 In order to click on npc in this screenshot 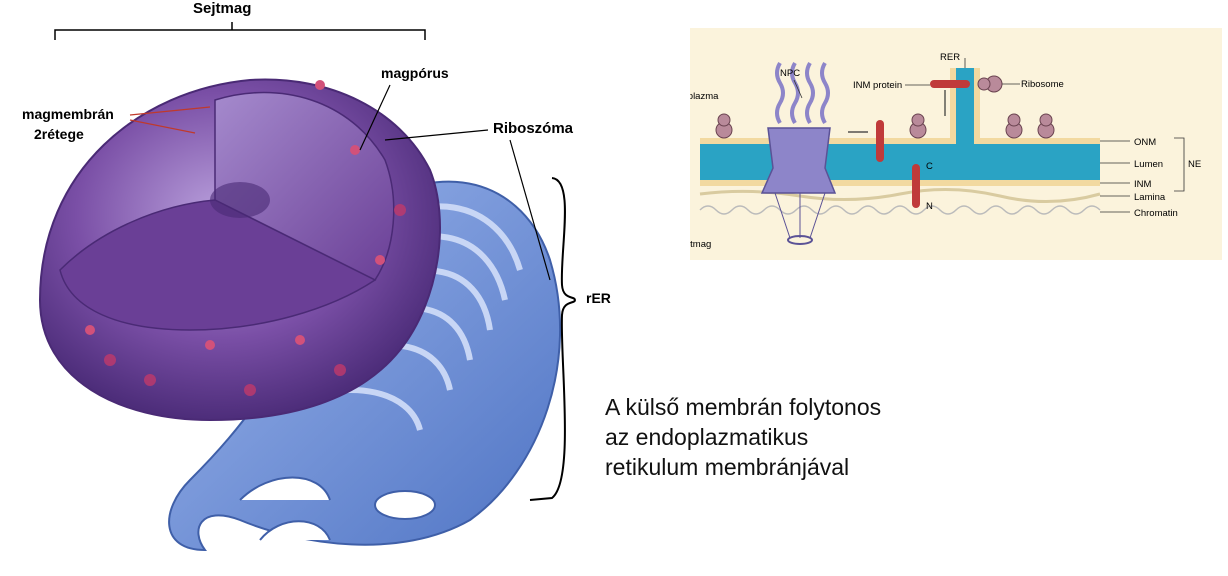, I will do `click(798, 153)`.